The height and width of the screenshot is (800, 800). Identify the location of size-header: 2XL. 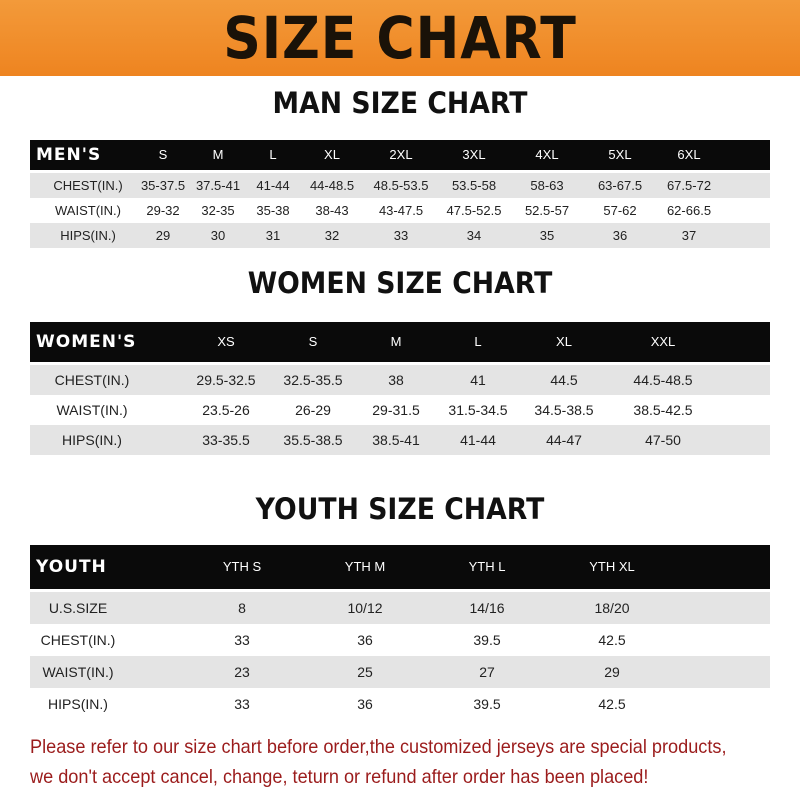
(401, 154).